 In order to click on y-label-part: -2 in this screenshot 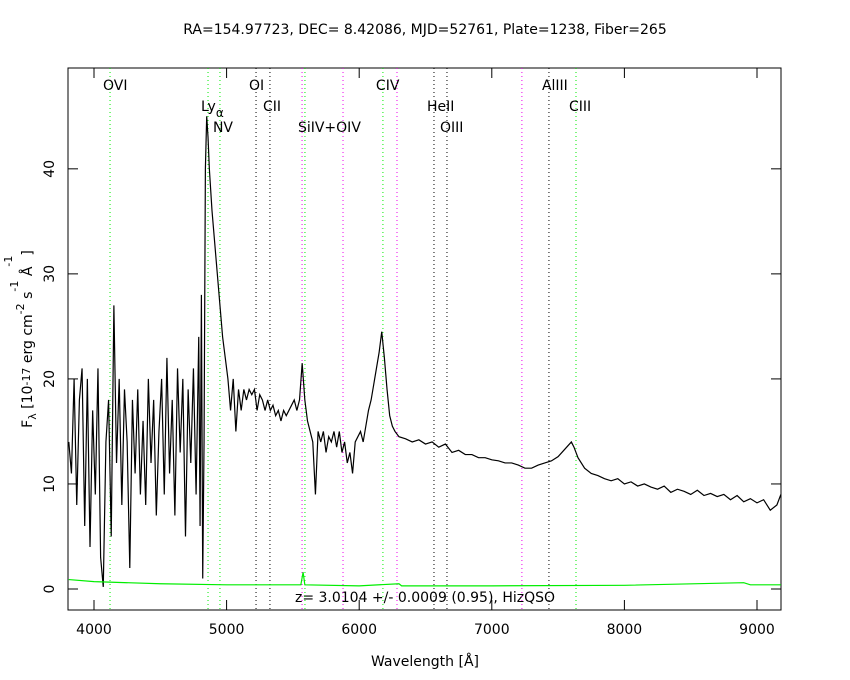, I will do `click(20, 308)`.